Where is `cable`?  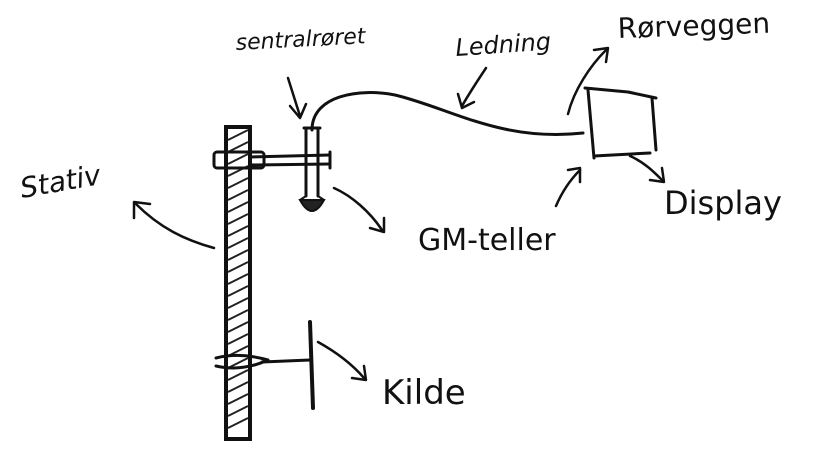
cable is located at coordinates (447, 113).